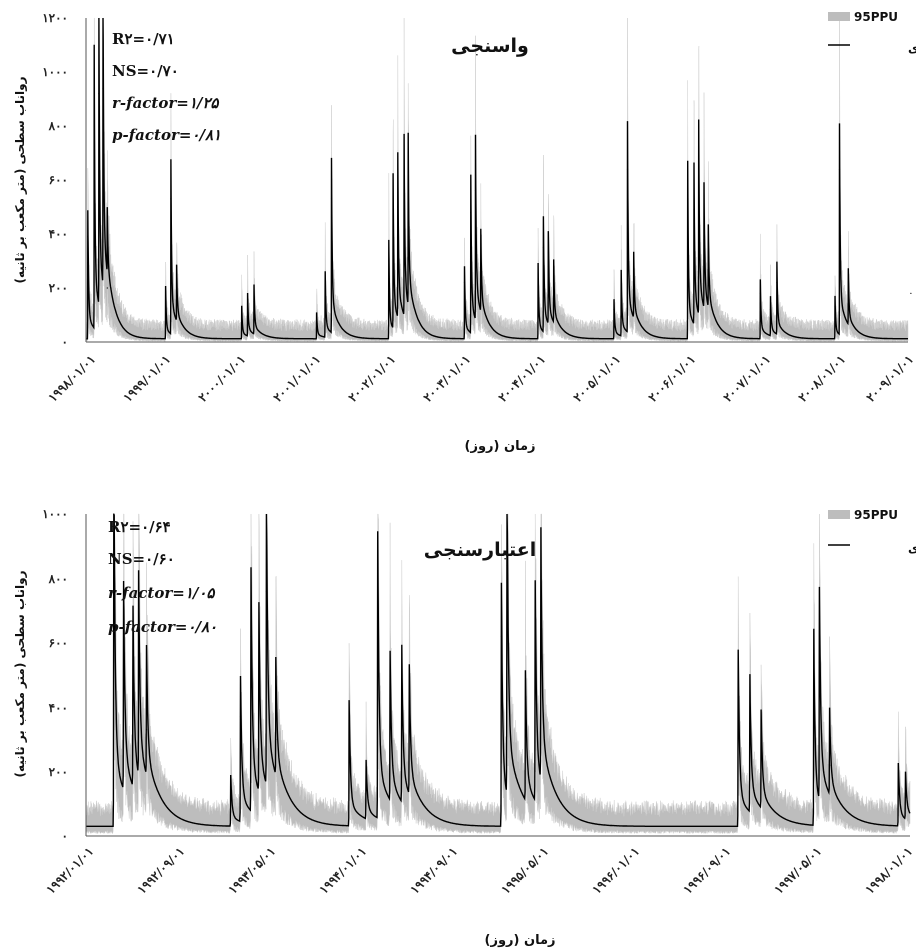 The height and width of the screenshot is (949, 916). I want to click on y-tick-label: ۱۲۰۰, so click(55, 18).